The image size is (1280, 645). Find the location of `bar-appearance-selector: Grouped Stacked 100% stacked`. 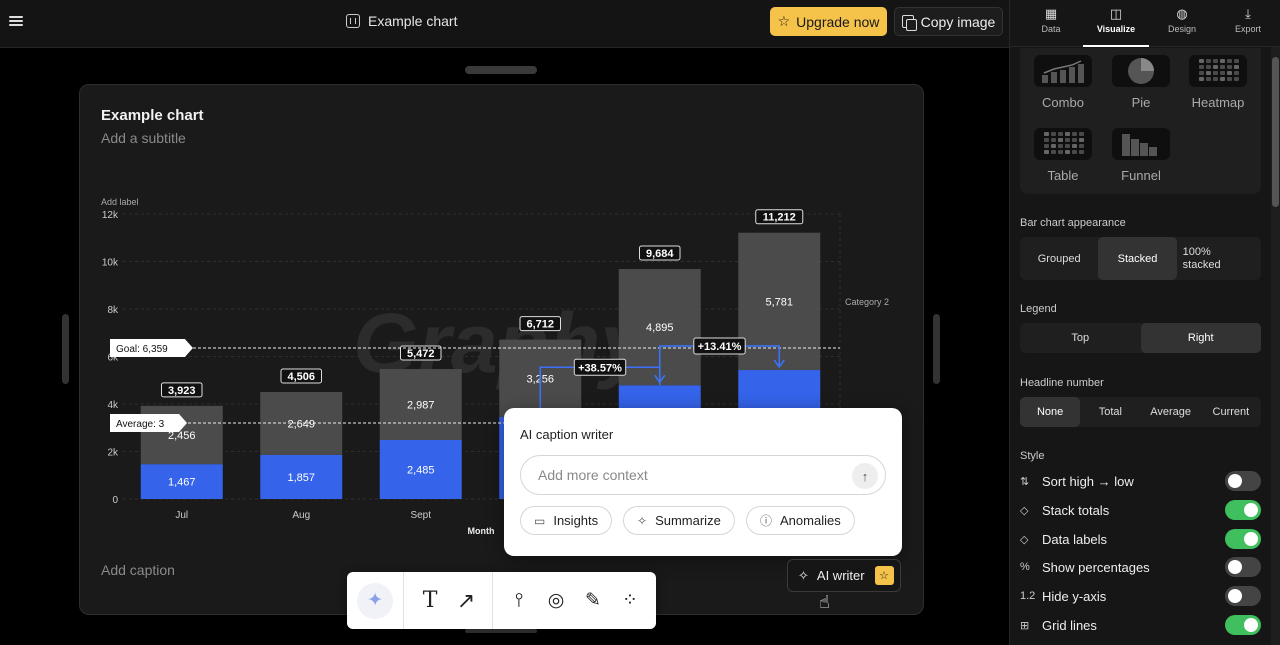

bar-appearance-selector: Grouped Stacked 100% stacked is located at coordinates (1140, 258).